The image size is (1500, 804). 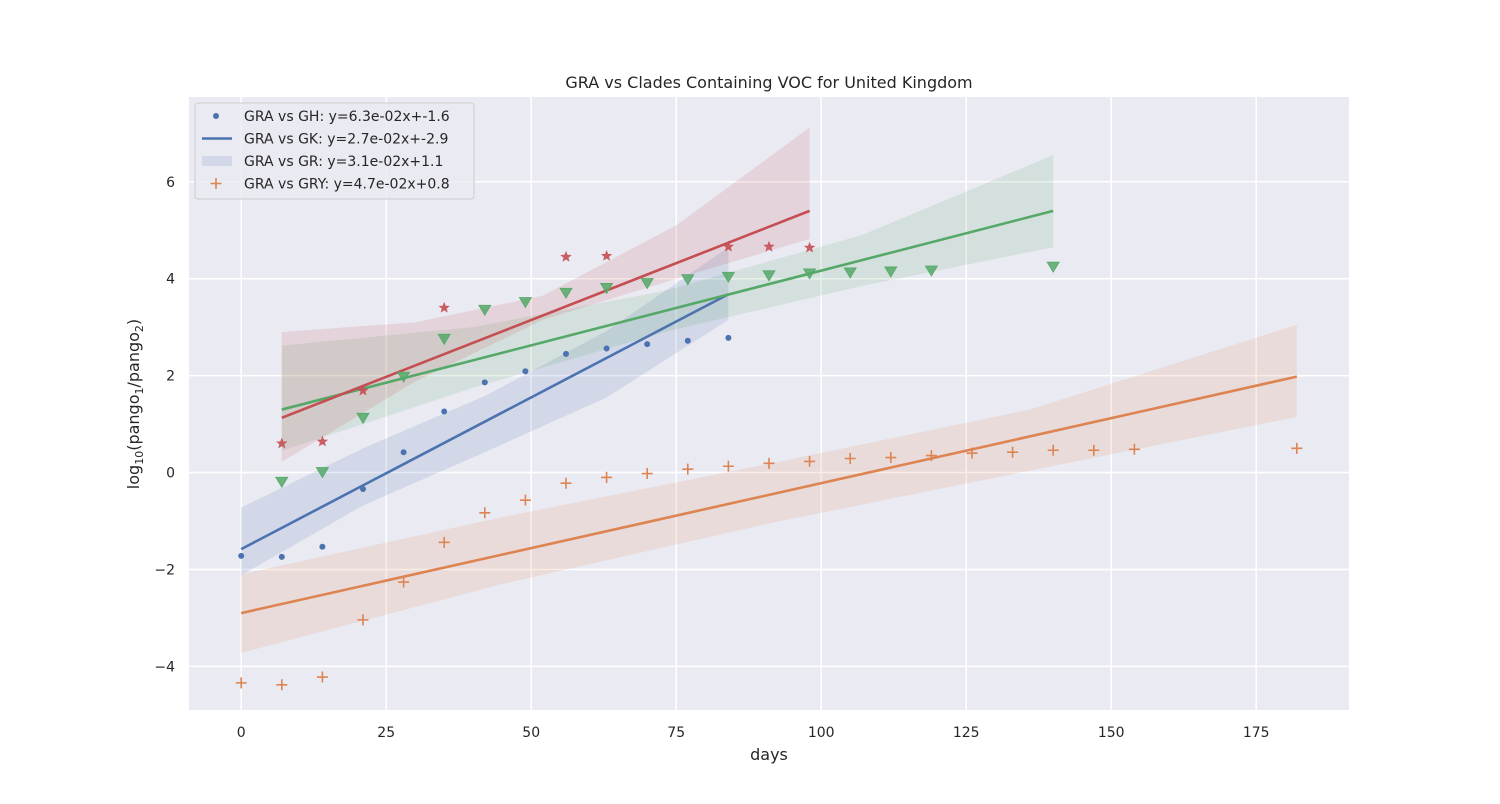 I want to click on y-tick-label: 2, so click(x=170, y=377).